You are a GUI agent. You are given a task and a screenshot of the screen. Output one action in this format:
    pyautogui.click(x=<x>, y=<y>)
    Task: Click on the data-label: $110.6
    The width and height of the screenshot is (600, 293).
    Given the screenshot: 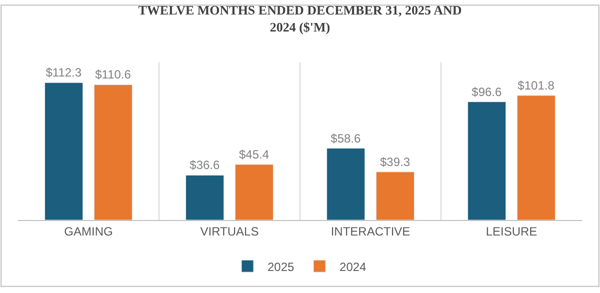 What is the action you would take?
    pyautogui.click(x=113, y=75)
    